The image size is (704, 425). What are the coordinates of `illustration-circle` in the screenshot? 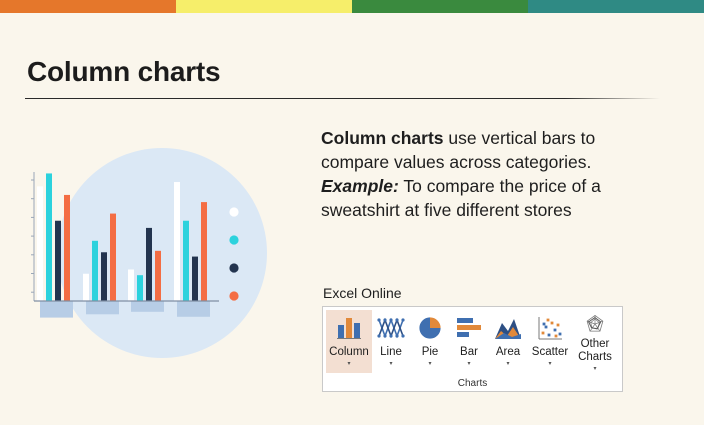 It's located at (162, 253).